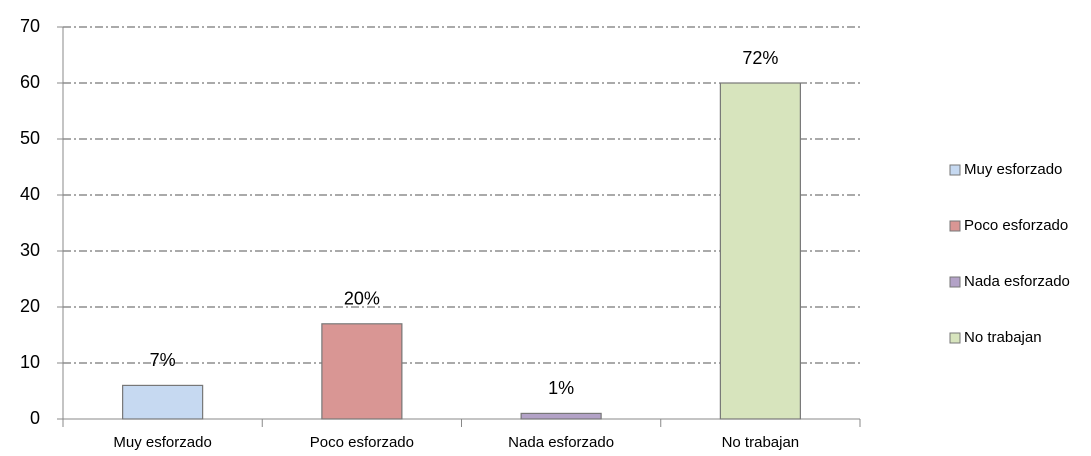 The height and width of the screenshot is (456, 1091). I want to click on data-label: 1%, so click(561, 388).